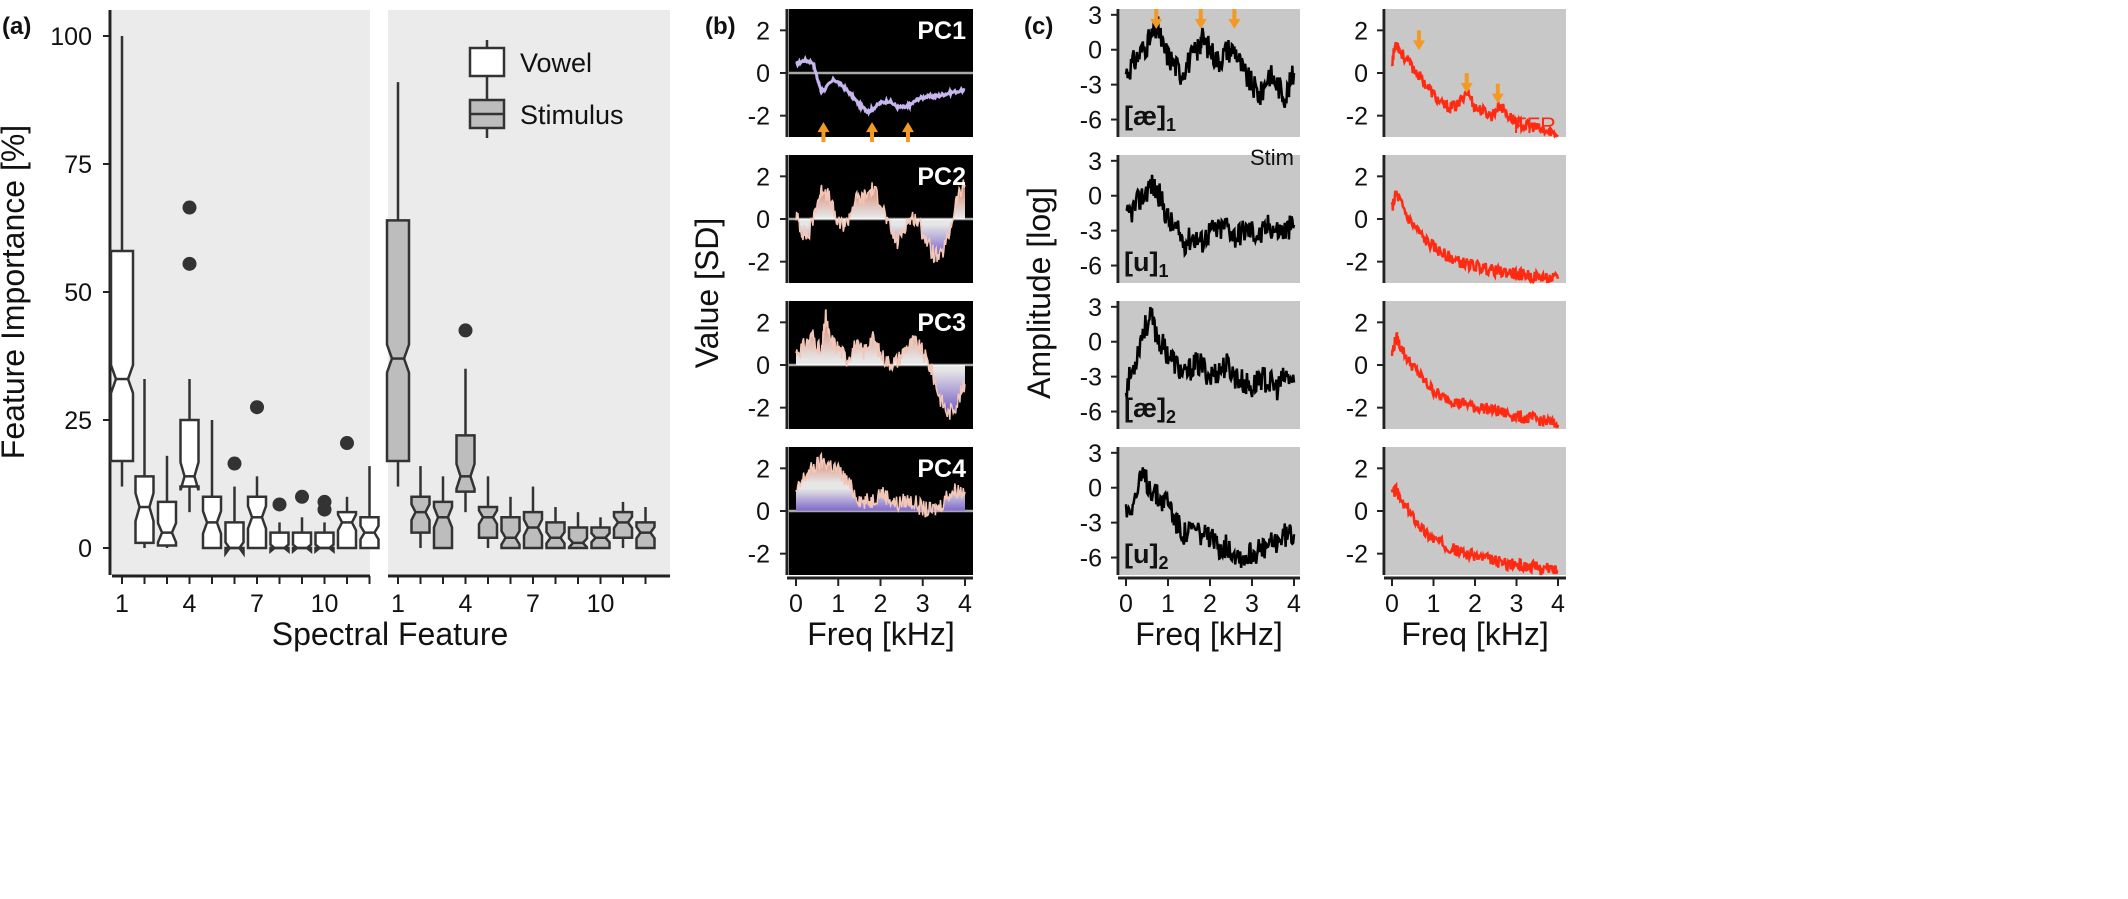 This screenshot has height=899, width=2128. What do you see at coordinates (1294, 604) in the screenshot?
I see `stim-x-tick-label: 4` at bounding box center [1294, 604].